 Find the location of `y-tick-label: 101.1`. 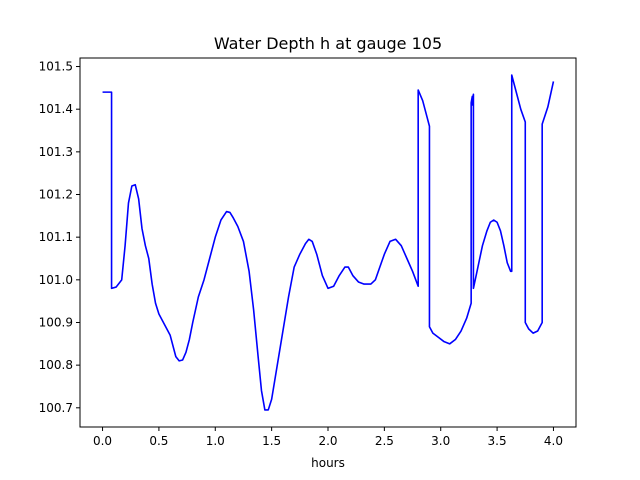

y-tick-label: 101.1 is located at coordinates (56, 237).